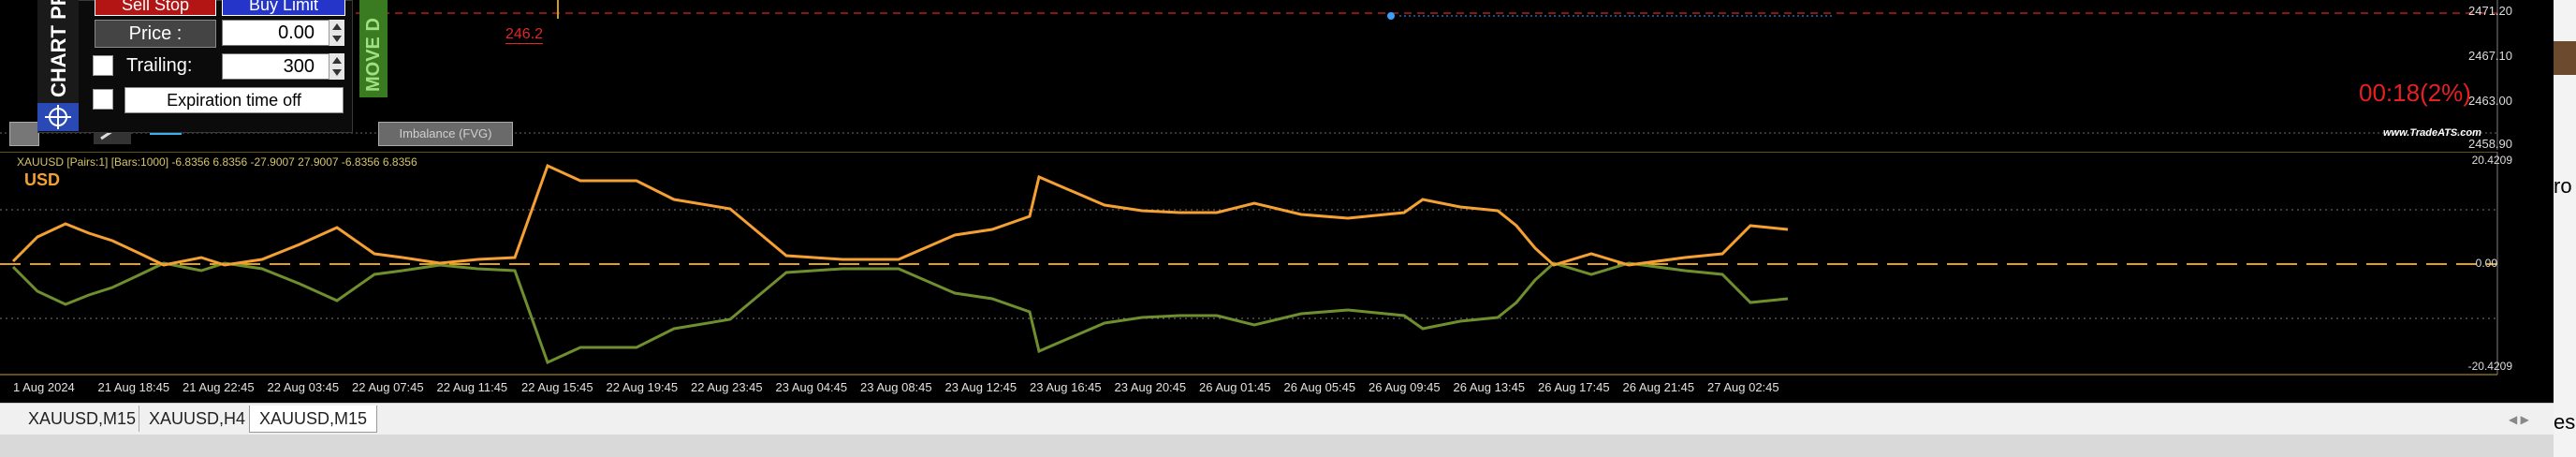  I want to click on indicator-axis-zero: 0.00, so click(2486, 263).